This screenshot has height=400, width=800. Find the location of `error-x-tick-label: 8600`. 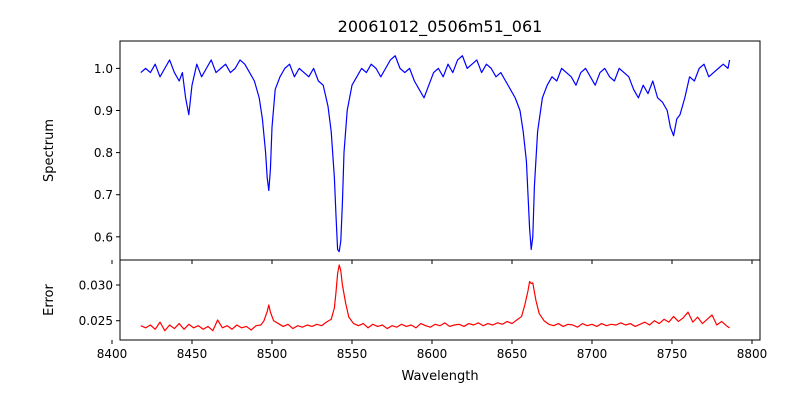

error-x-tick-label: 8600 is located at coordinates (432, 354).